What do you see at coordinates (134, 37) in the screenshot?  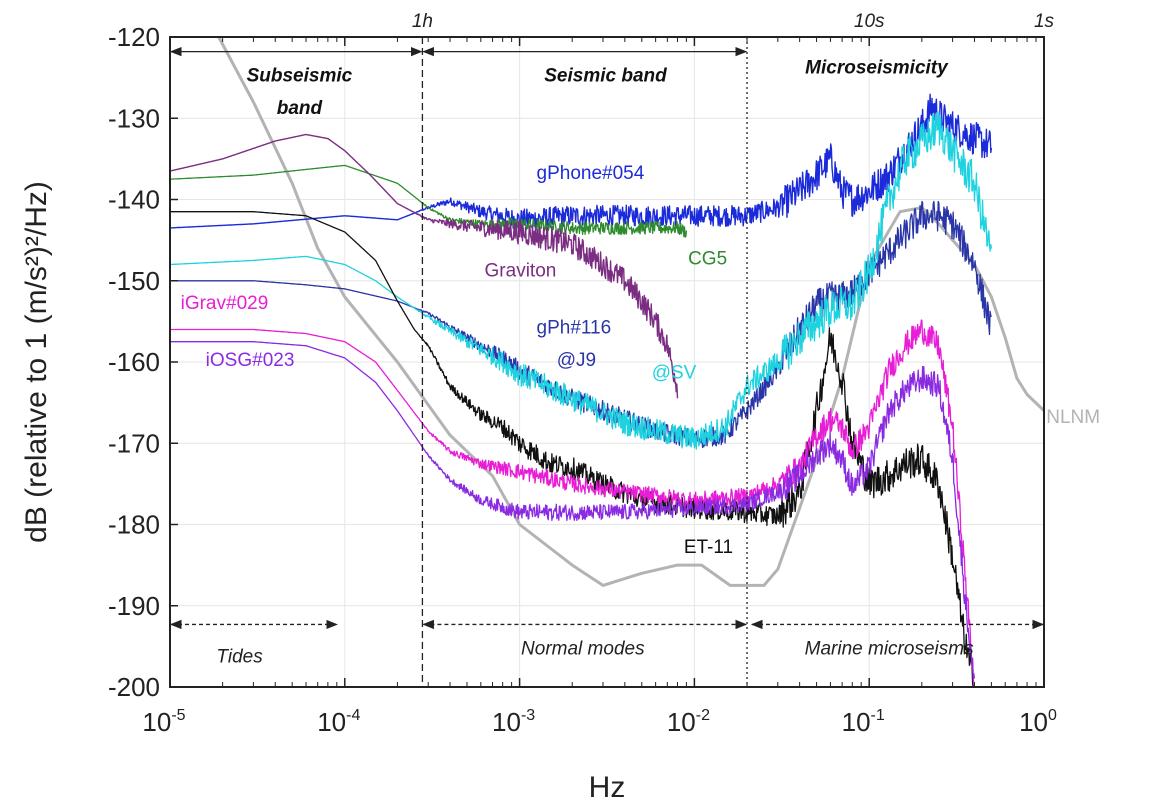 I see `y-tick-label: -120` at bounding box center [134, 37].